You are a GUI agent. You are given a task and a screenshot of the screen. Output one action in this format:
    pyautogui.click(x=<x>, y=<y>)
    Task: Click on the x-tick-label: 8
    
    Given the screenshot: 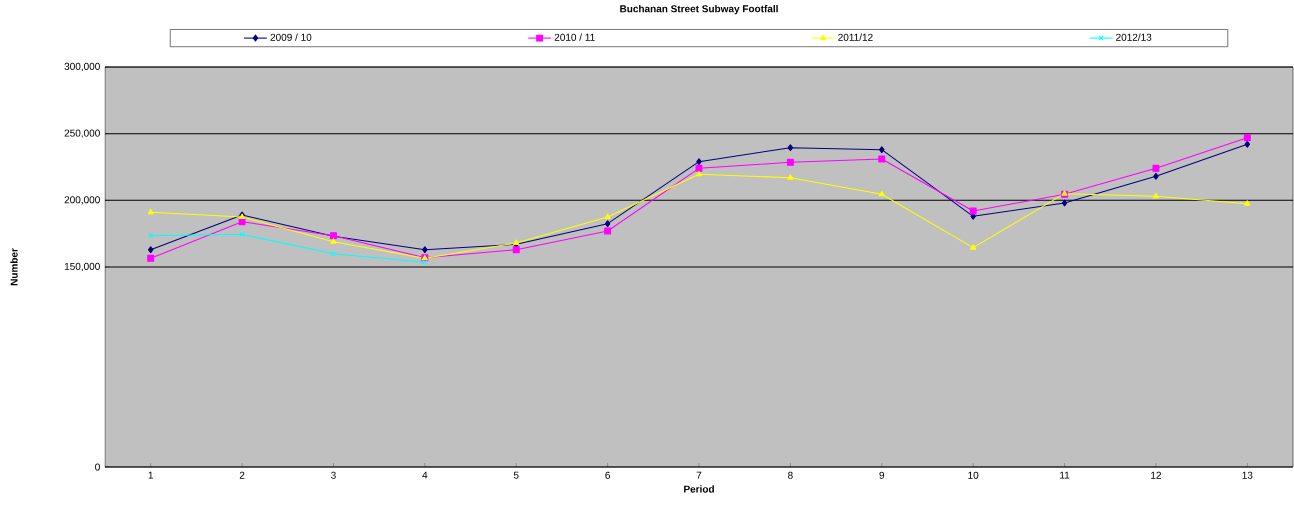 What is the action you would take?
    pyautogui.click(x=790, y=475)
    